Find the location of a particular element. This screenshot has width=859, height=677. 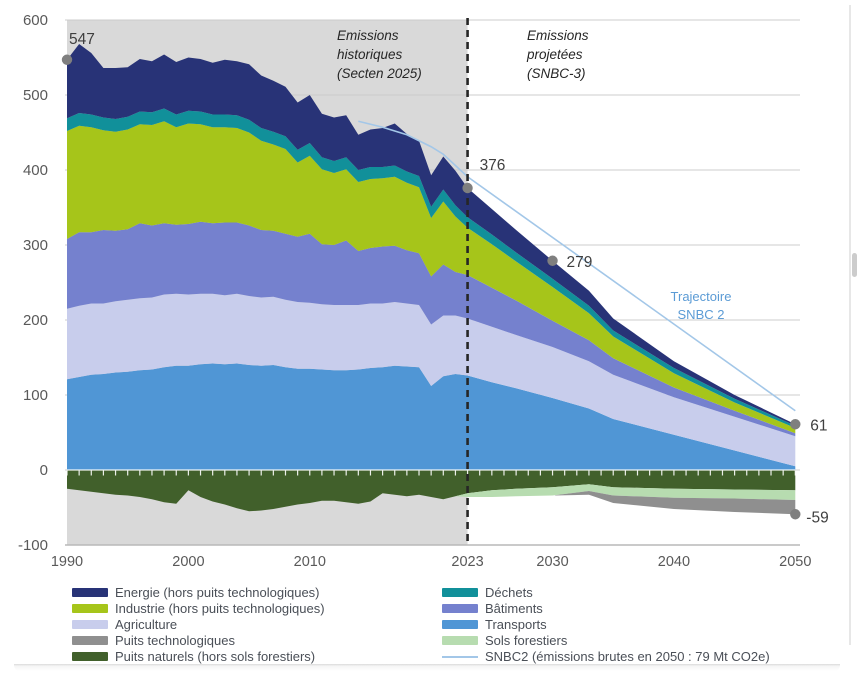

y-tick-label-600: 600 is located at coordinates (35, 20).